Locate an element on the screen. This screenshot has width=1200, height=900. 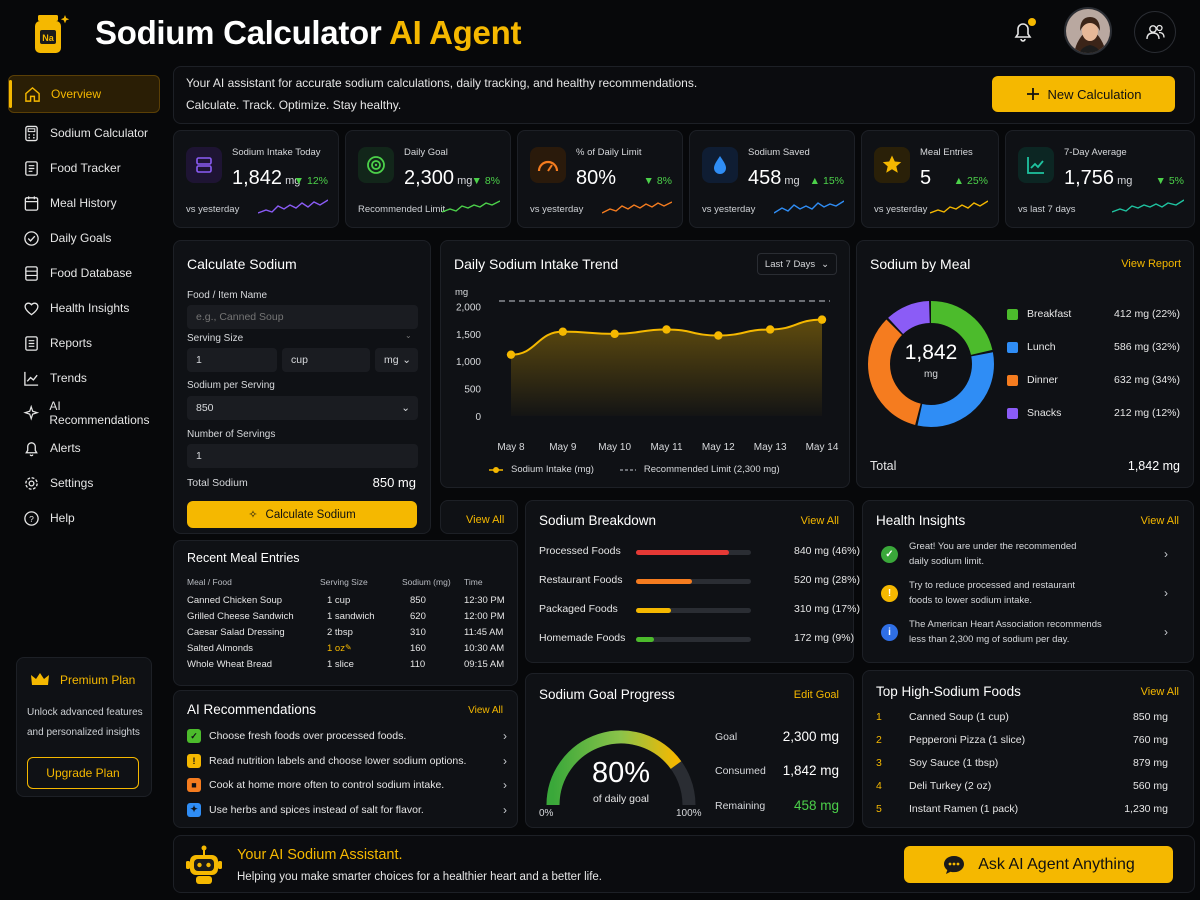
table-row: Caesar Salad Dressing 2 tbsp 310 11:45 AM is located at coordinates (345, 635).